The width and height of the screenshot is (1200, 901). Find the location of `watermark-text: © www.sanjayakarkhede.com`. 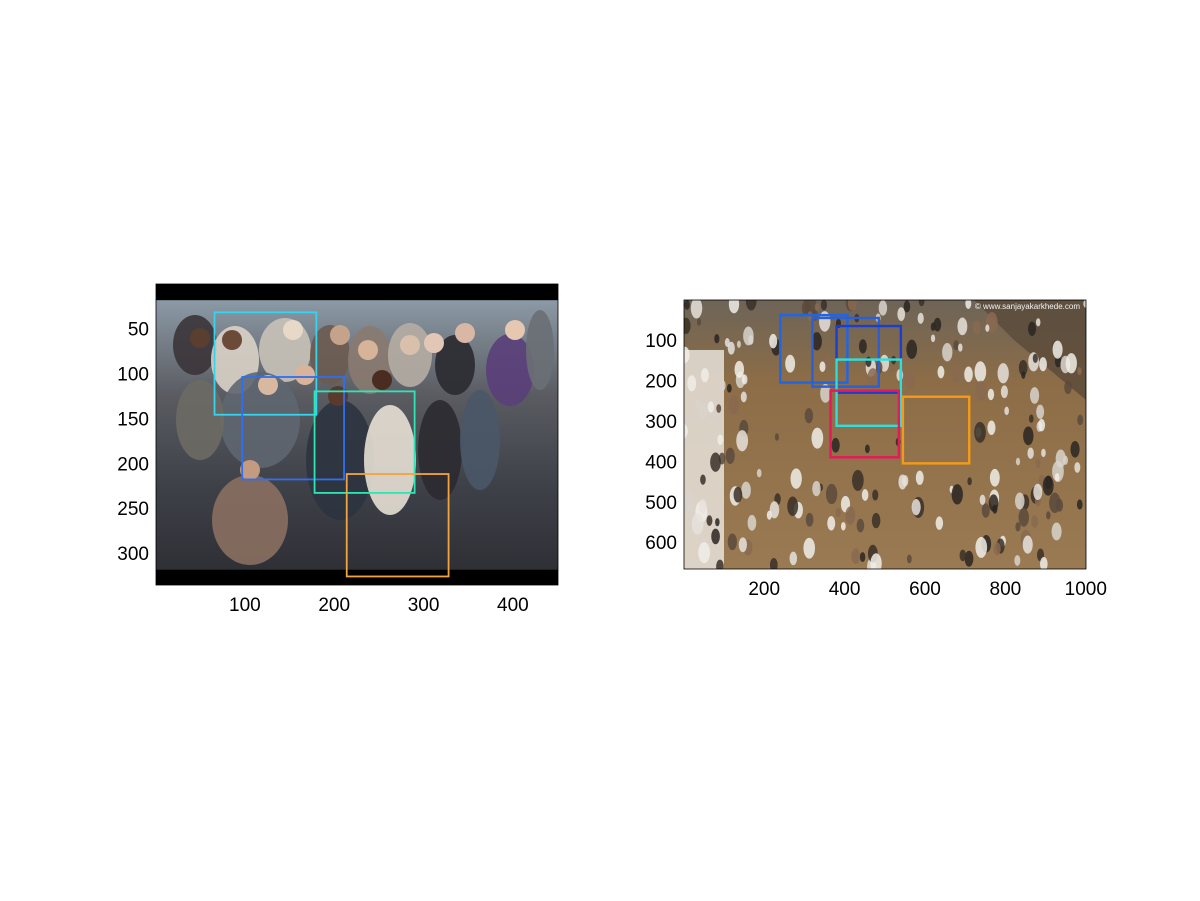

watermark-text: © www.sanjayakarkhede.com is located at coordinates (1027, 306).